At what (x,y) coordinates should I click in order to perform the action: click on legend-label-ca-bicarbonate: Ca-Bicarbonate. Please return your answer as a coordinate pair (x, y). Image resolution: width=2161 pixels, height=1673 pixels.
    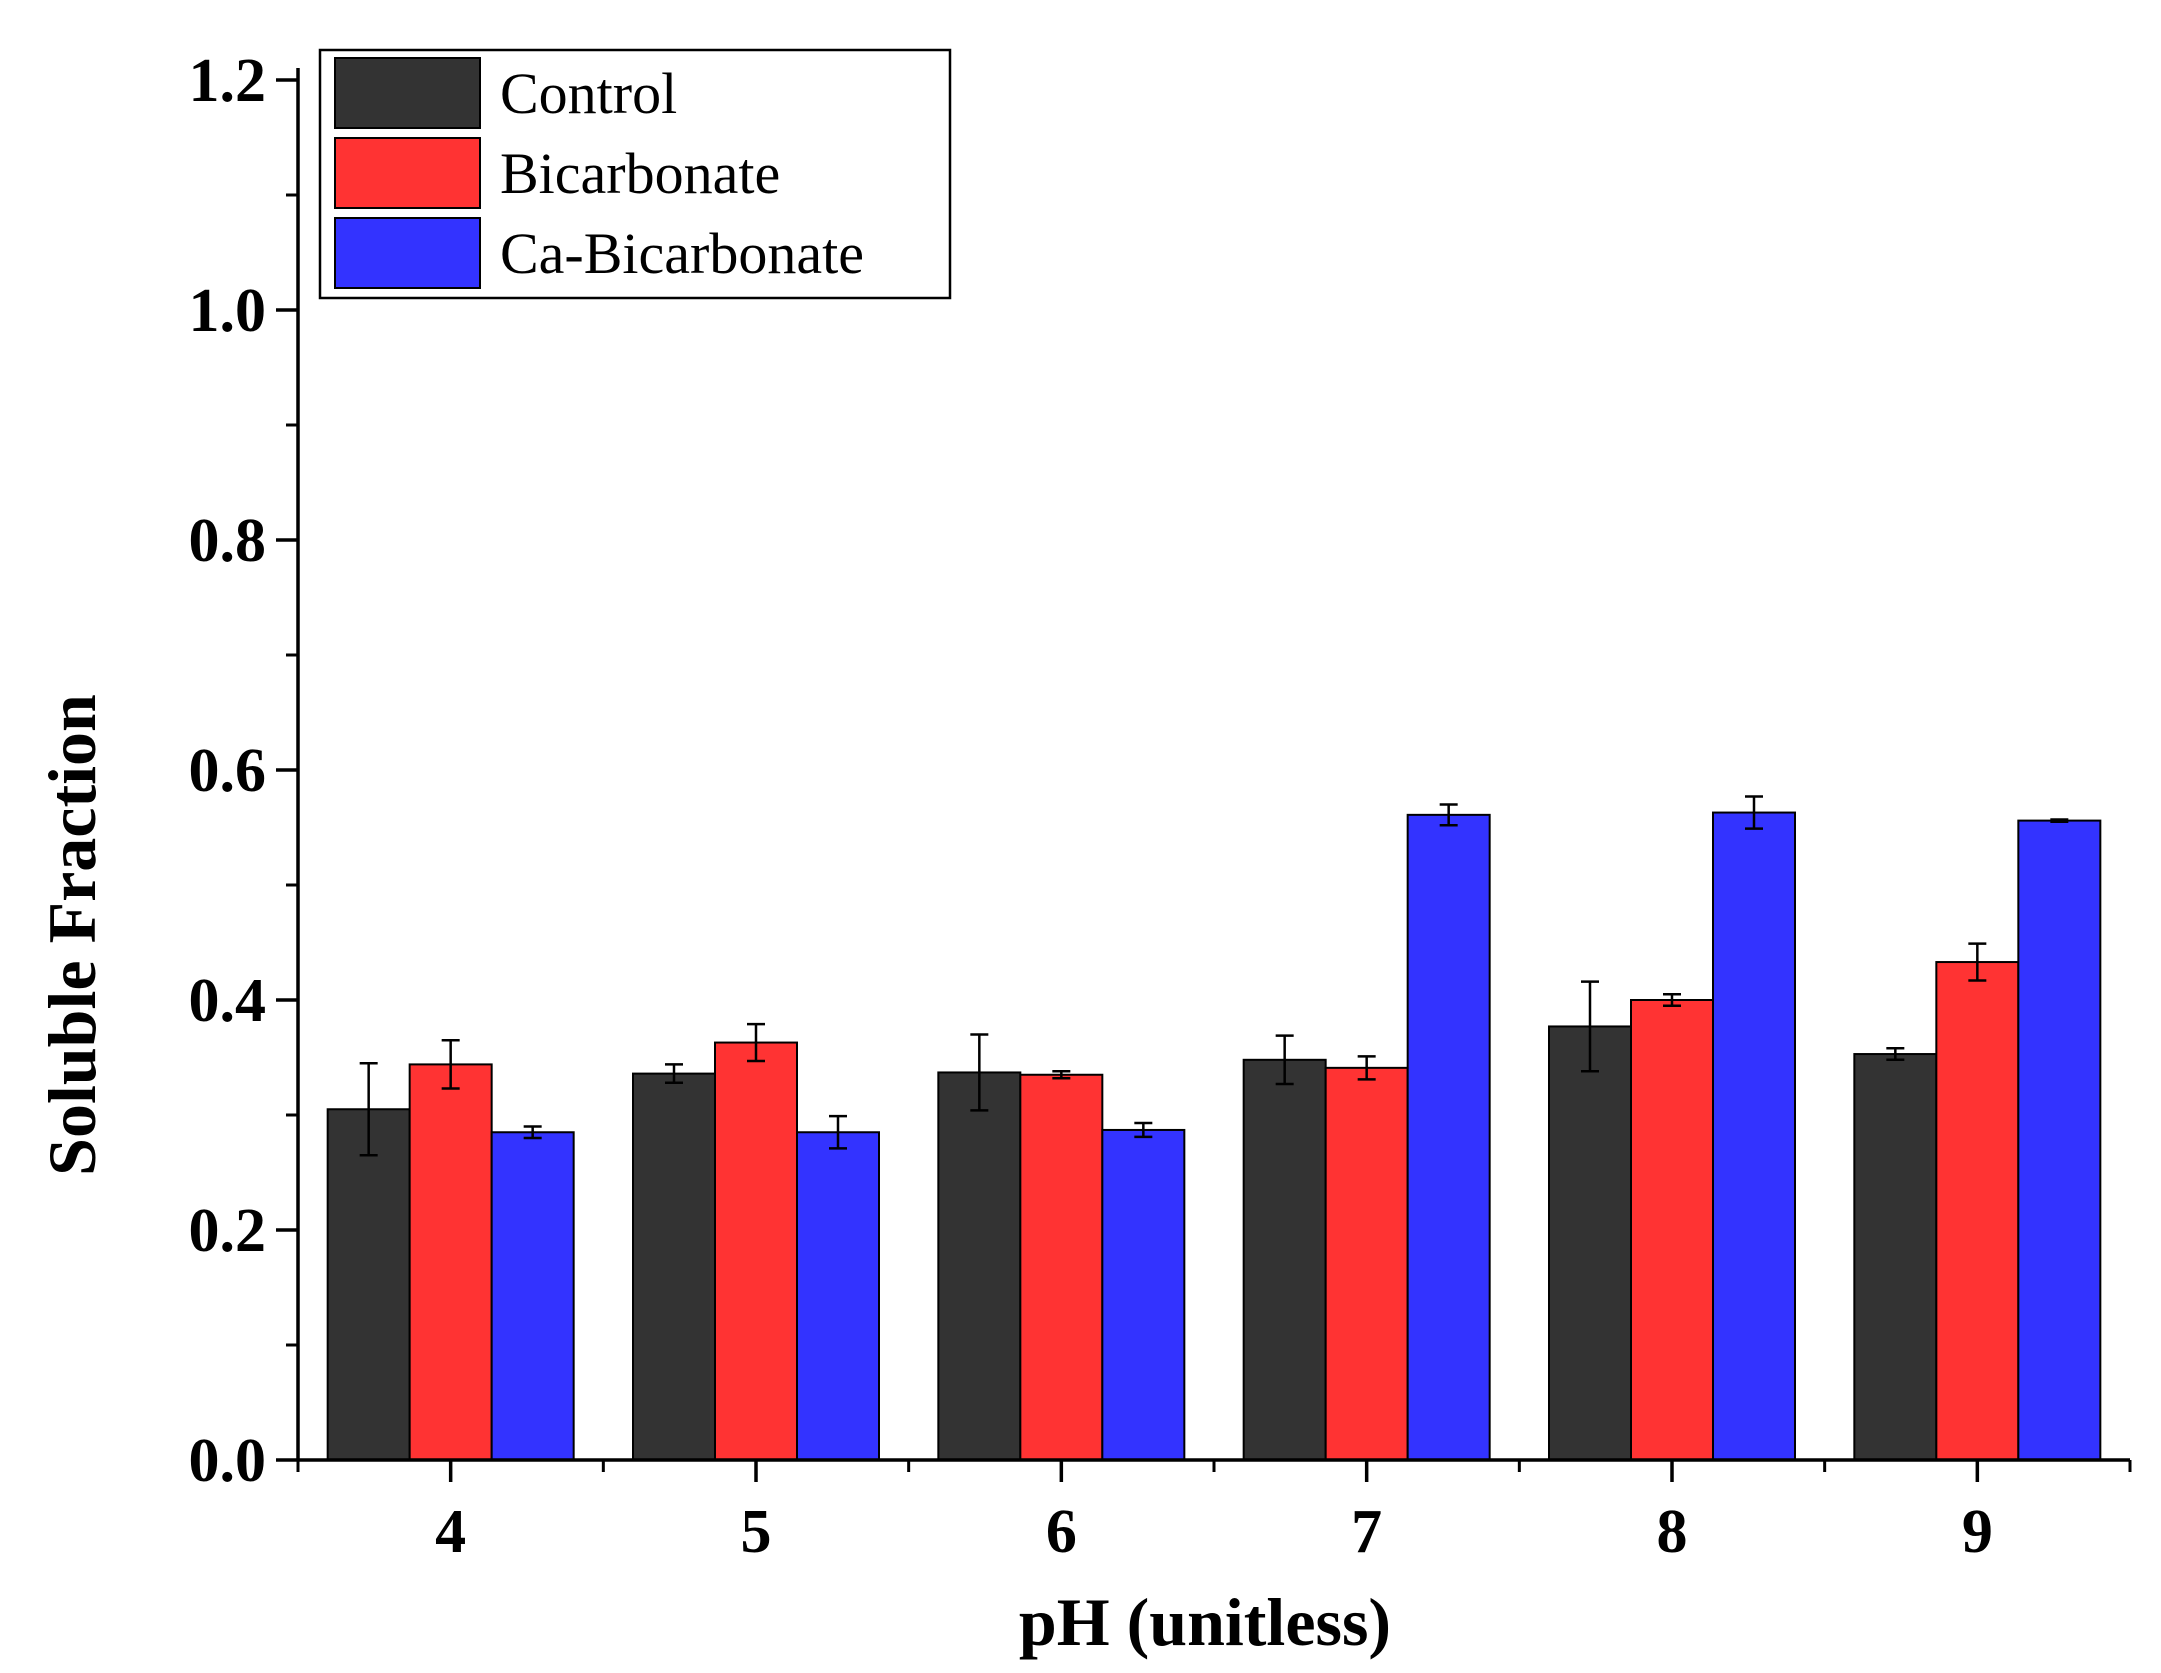
    Looking at the image, I should click on (682, 253).